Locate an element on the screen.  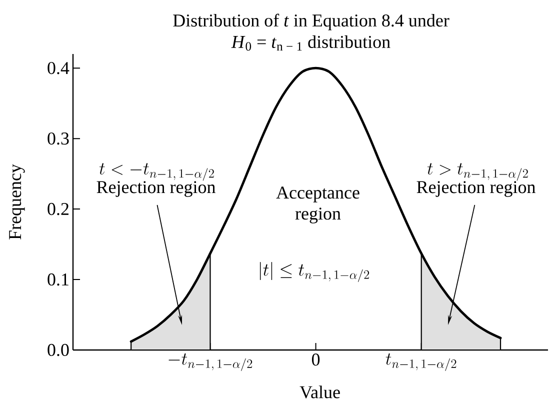
y-tick-label: 0.0 is located at coordinates (58, 350).